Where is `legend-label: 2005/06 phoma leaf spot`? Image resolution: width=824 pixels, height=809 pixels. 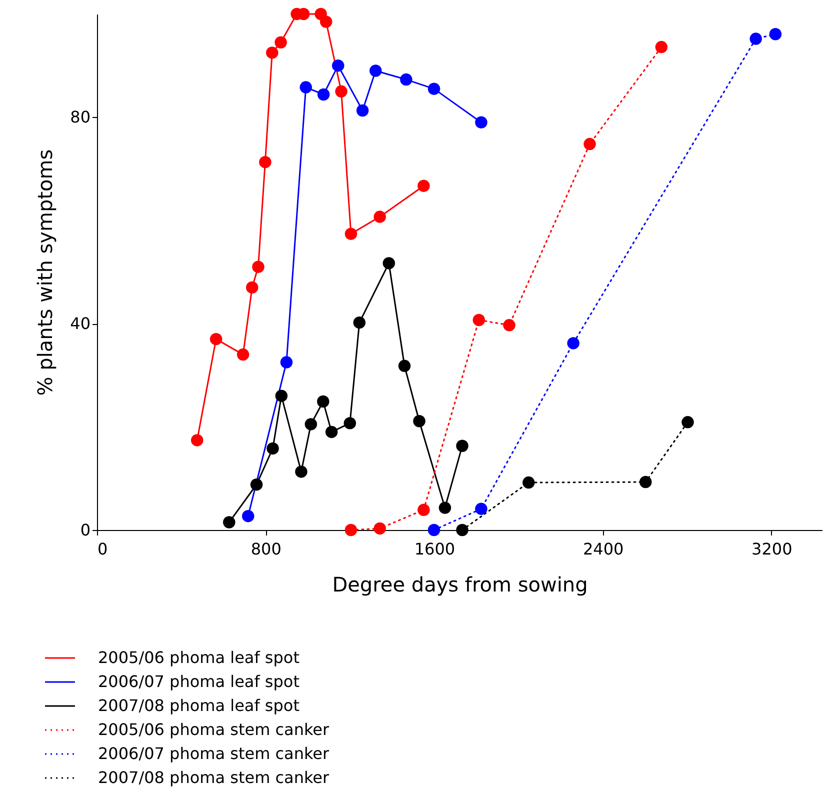 legend-label: 2005/06 phoma leaf spot is located at coordinates (199, 657).